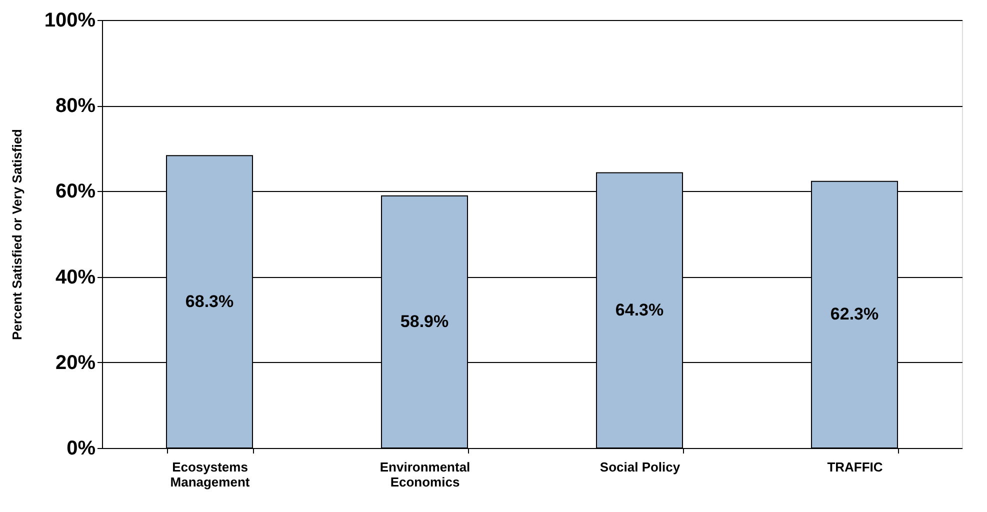 This screenshot has height=512, width=987. Describe the element at coordinates (81, 449) in the screenshot. I see `y-tick-label: 0%` at that location.